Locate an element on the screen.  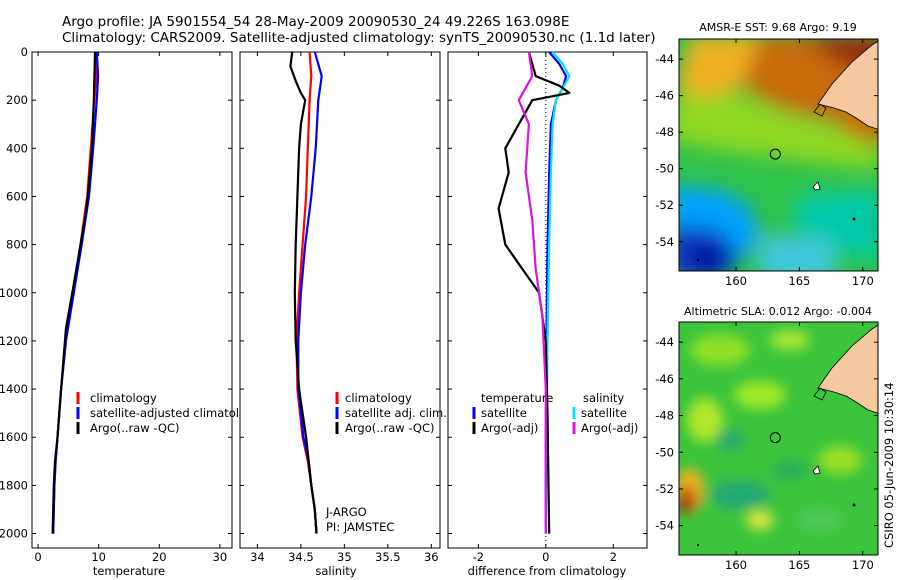
x-tick-label: 30 is located at coordinates (220, 557).